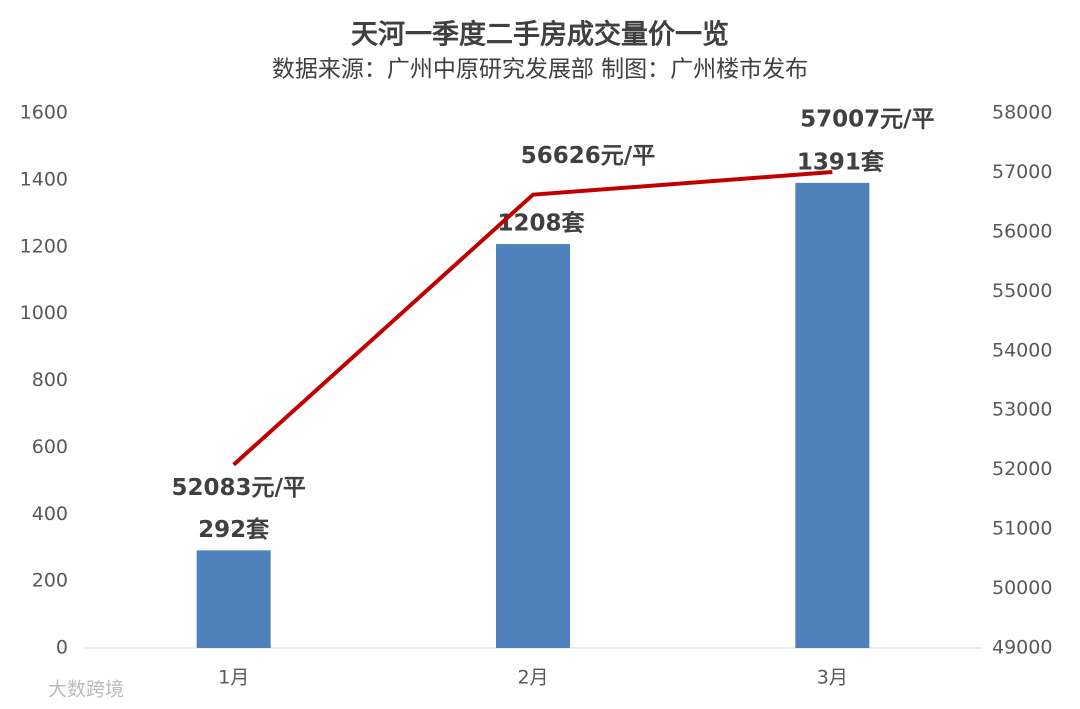  Describe the element at coordinates (233, 530) in the screenshot. I see `bar-value-label: 292套` at that location.